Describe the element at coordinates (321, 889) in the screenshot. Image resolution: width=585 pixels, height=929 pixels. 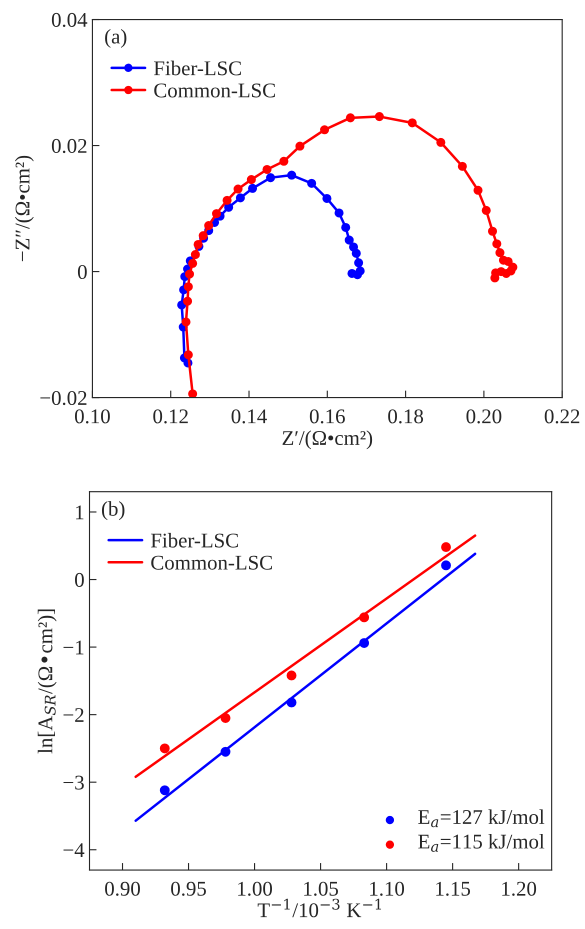
I see `x-tick-label: 1.05` at that location.